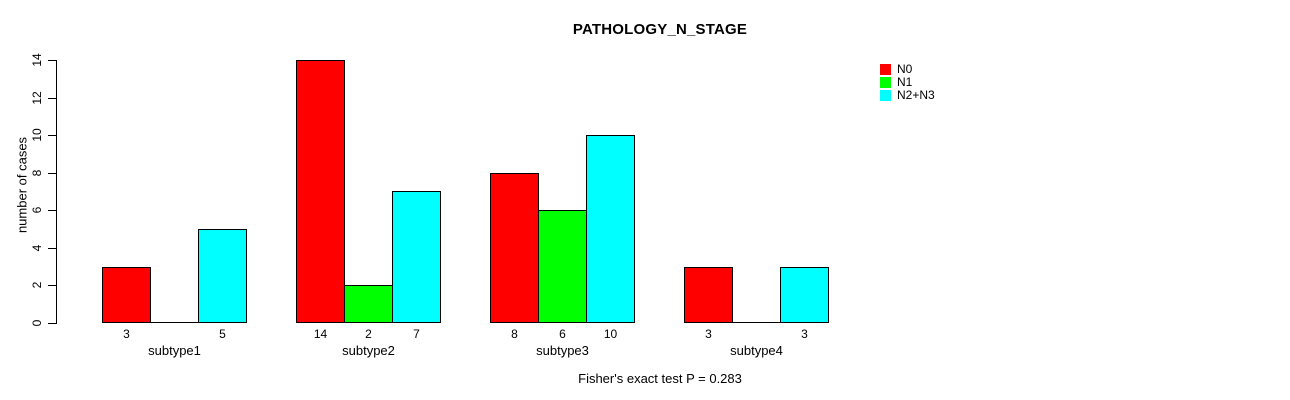  Describe the element at coordinates (56, 192) in the screenshot. I see `y-axis-line` at that location.